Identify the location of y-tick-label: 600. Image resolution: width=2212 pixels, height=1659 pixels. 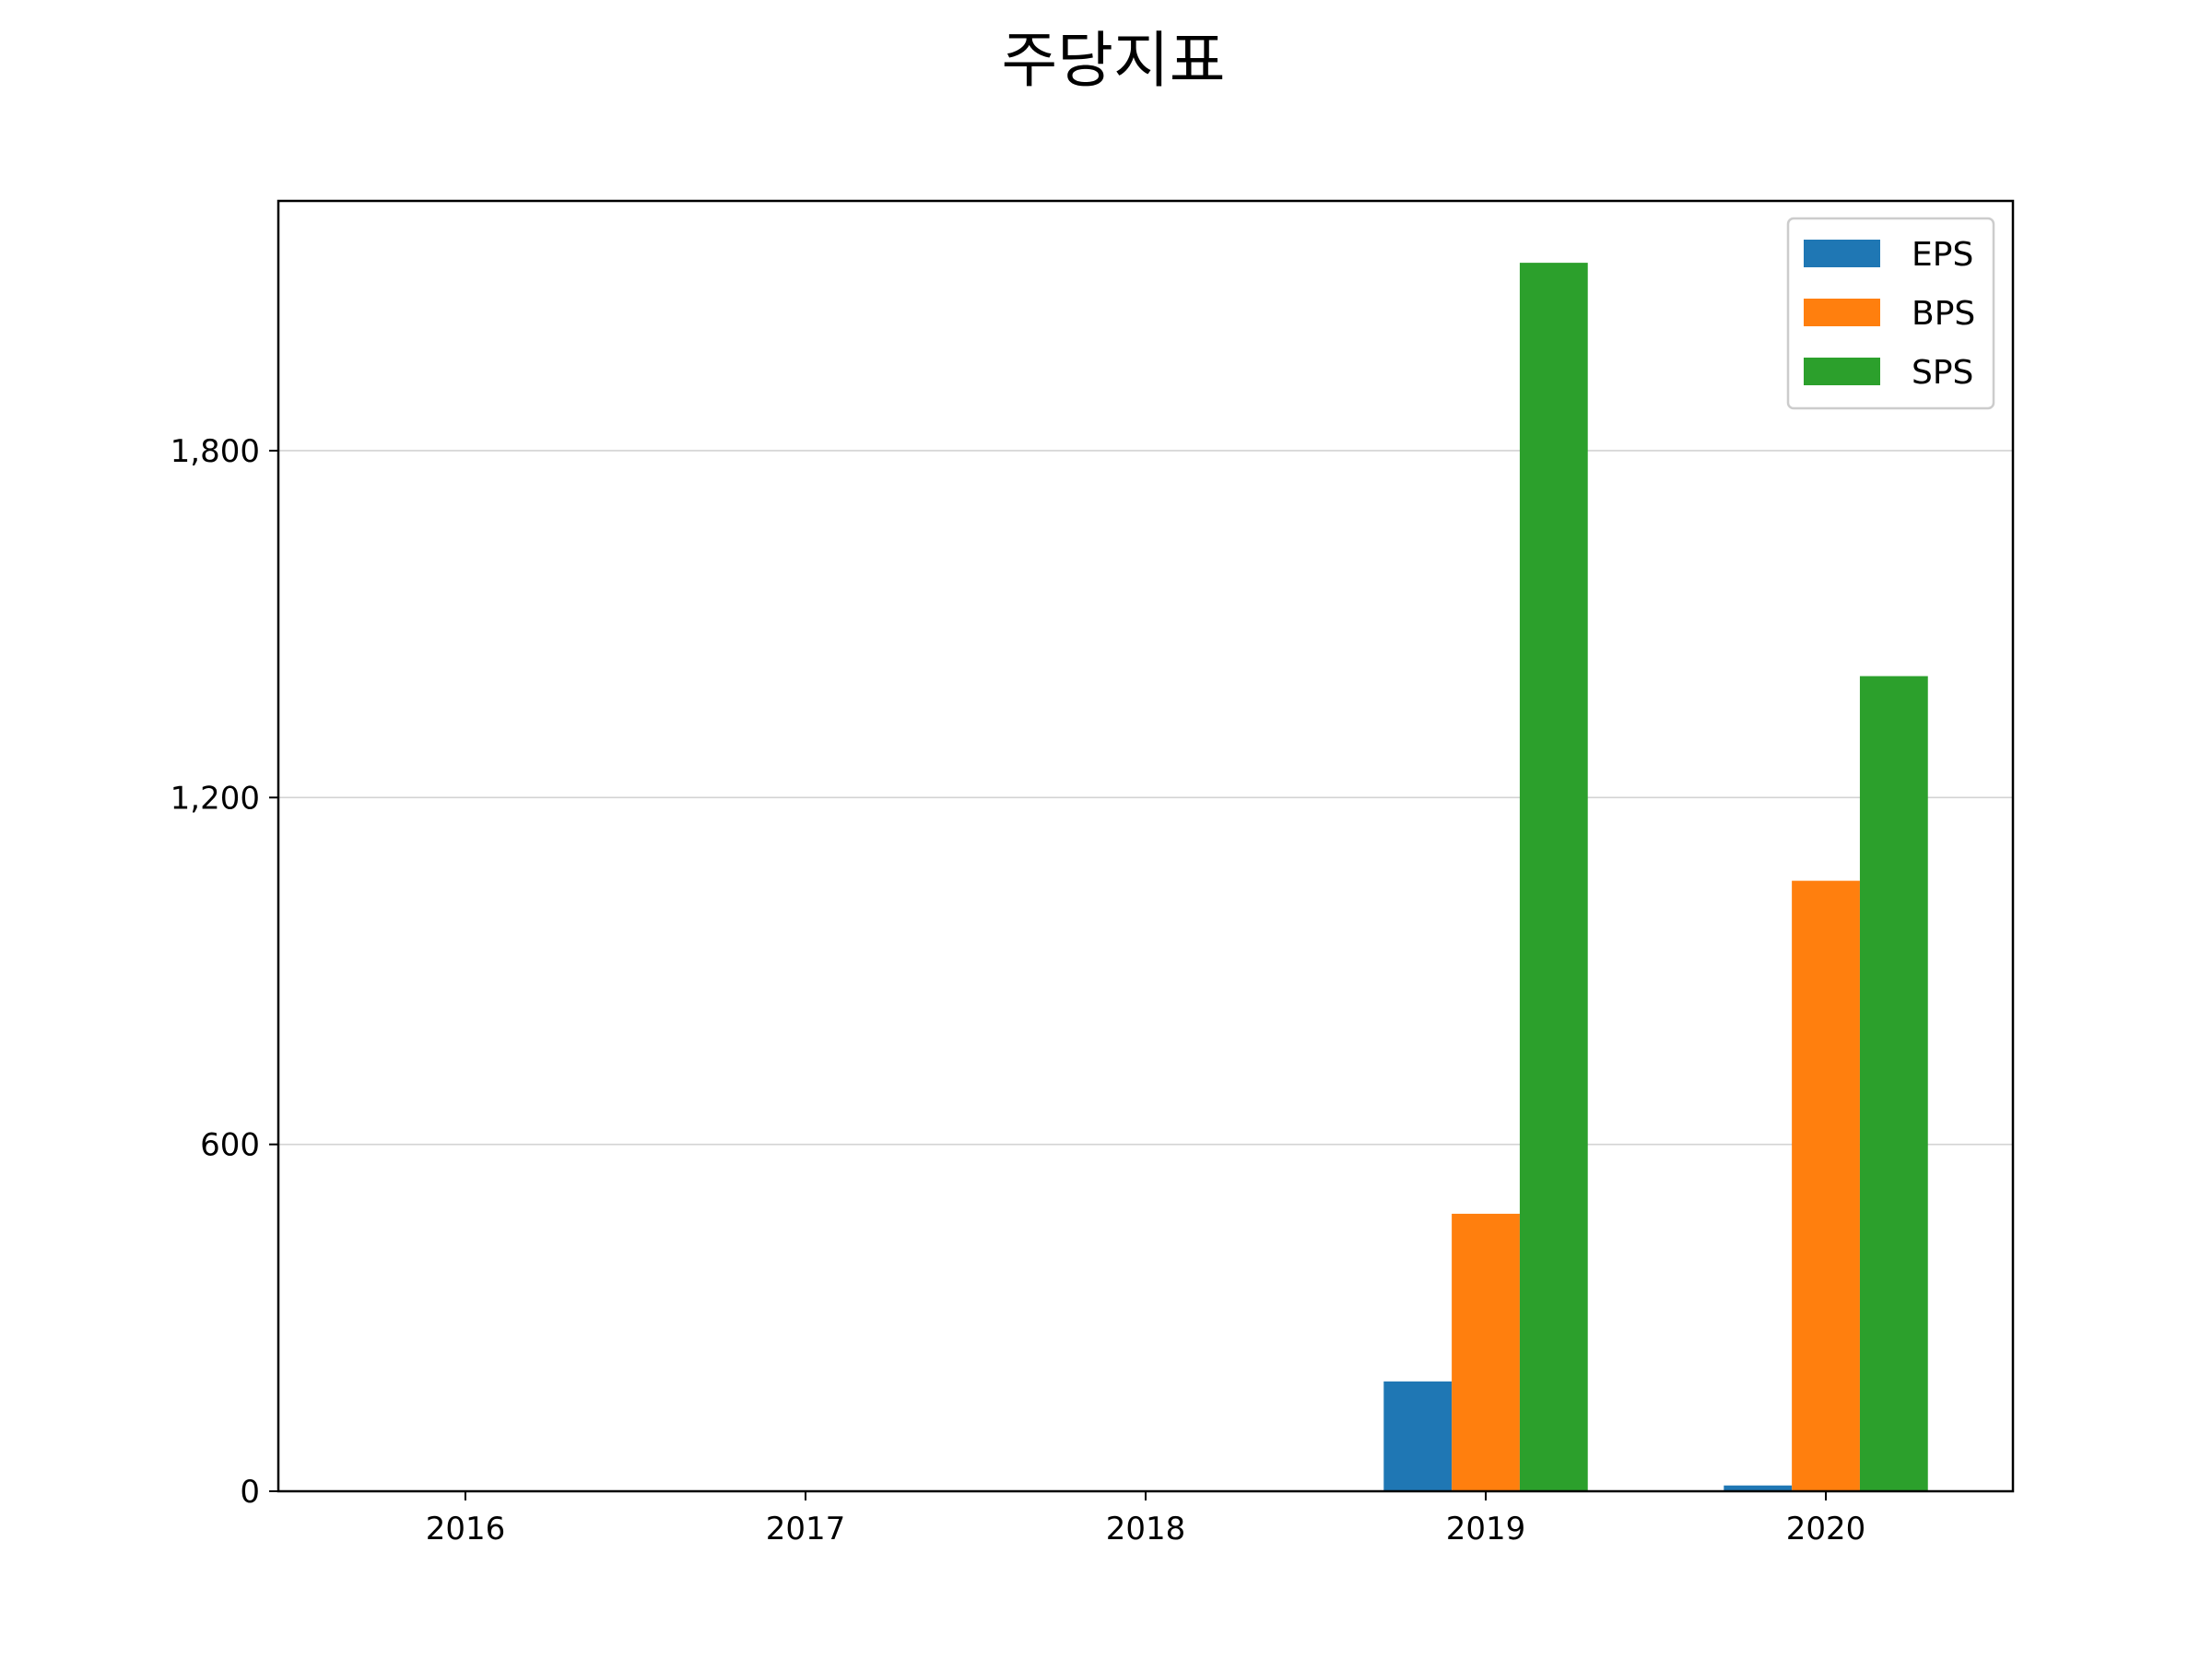
(230, 1145).